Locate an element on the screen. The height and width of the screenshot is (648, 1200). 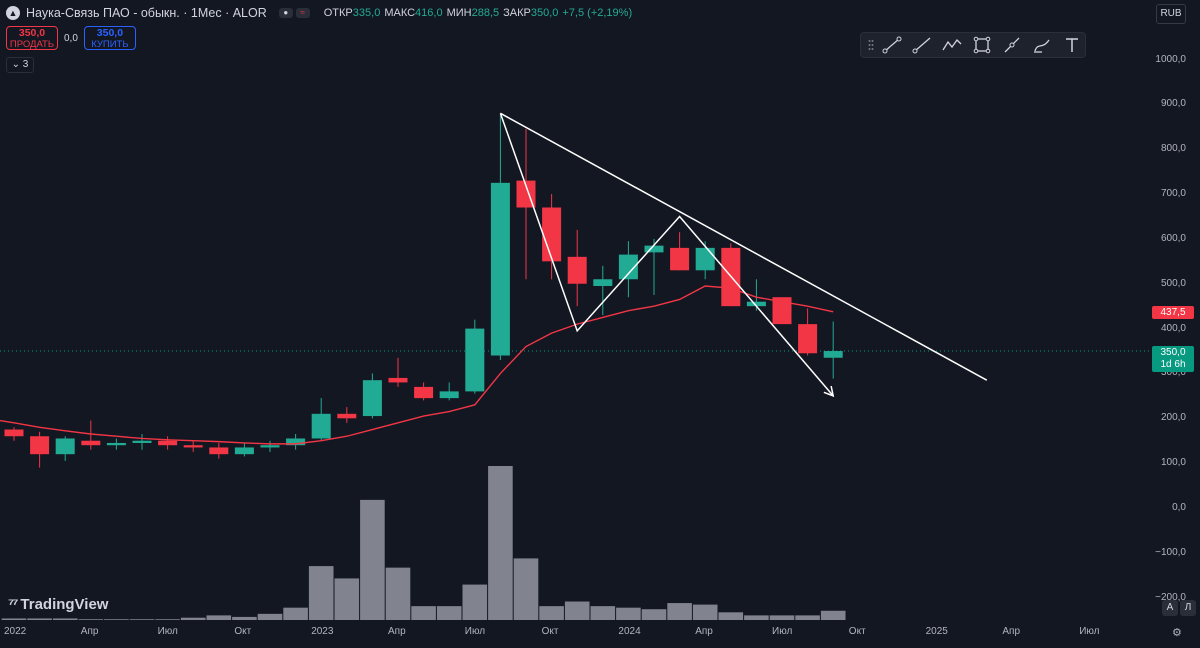
auto-scale-button: A is located at coordinates (1170, 608).